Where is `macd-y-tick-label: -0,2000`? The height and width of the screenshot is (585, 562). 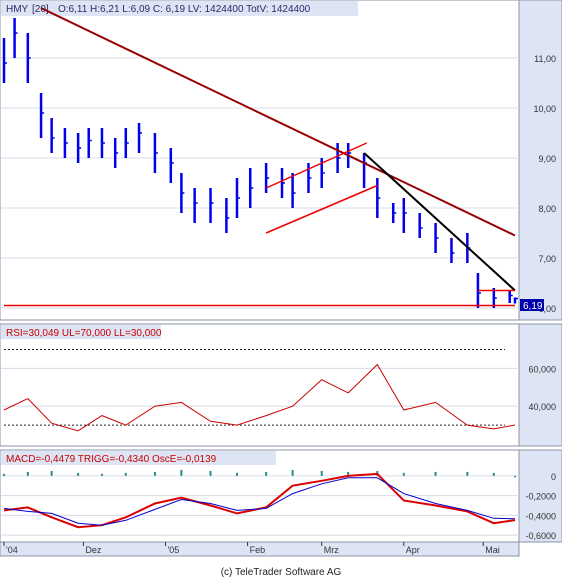 macd-y-tick-label: -0,2000 is located at coordinates (540, 497).